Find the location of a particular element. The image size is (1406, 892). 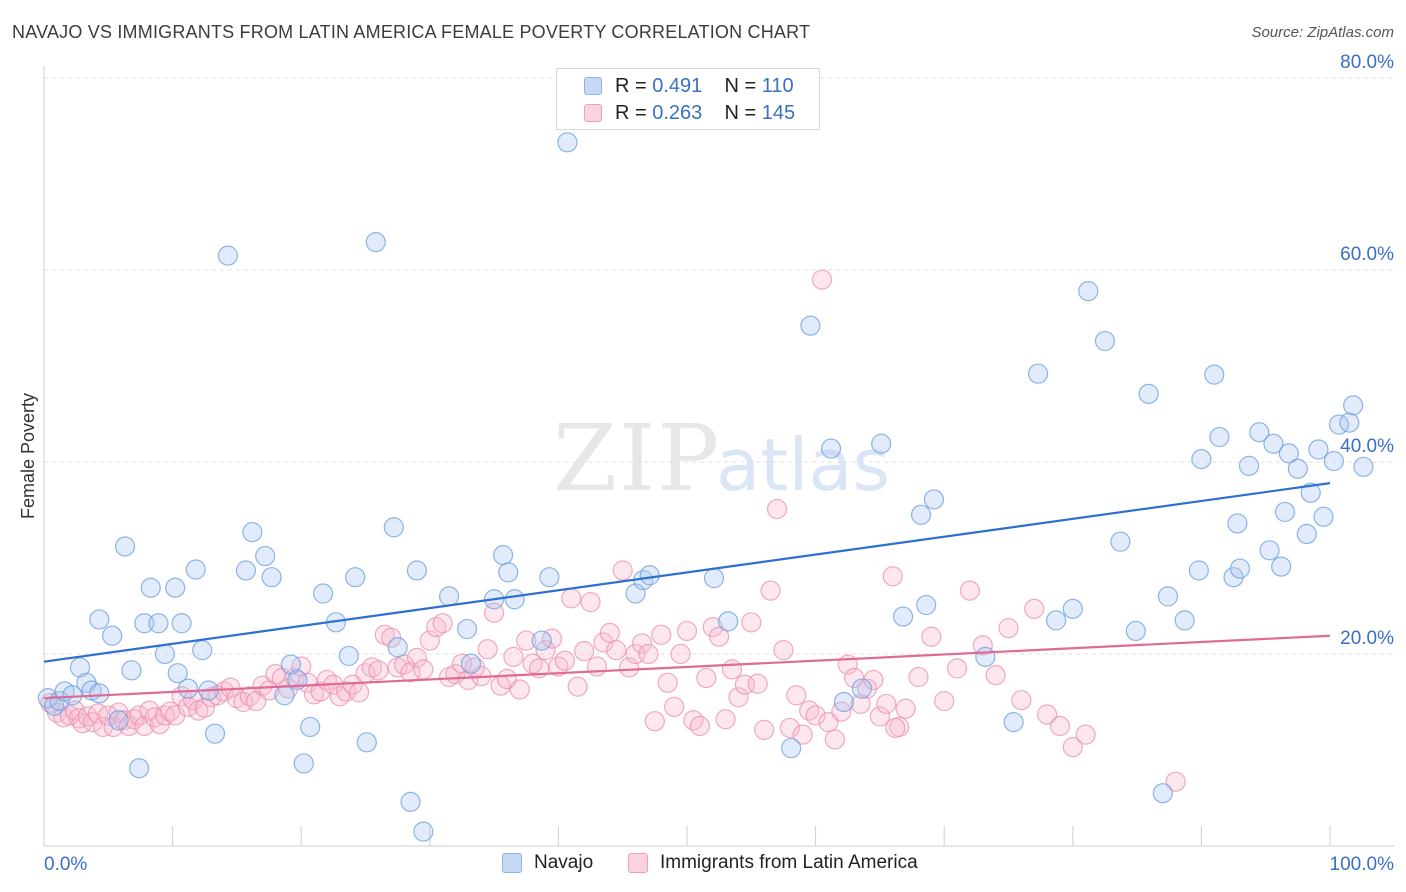

x-tick-label: 100.0% is located at coordinates (1362, 864).